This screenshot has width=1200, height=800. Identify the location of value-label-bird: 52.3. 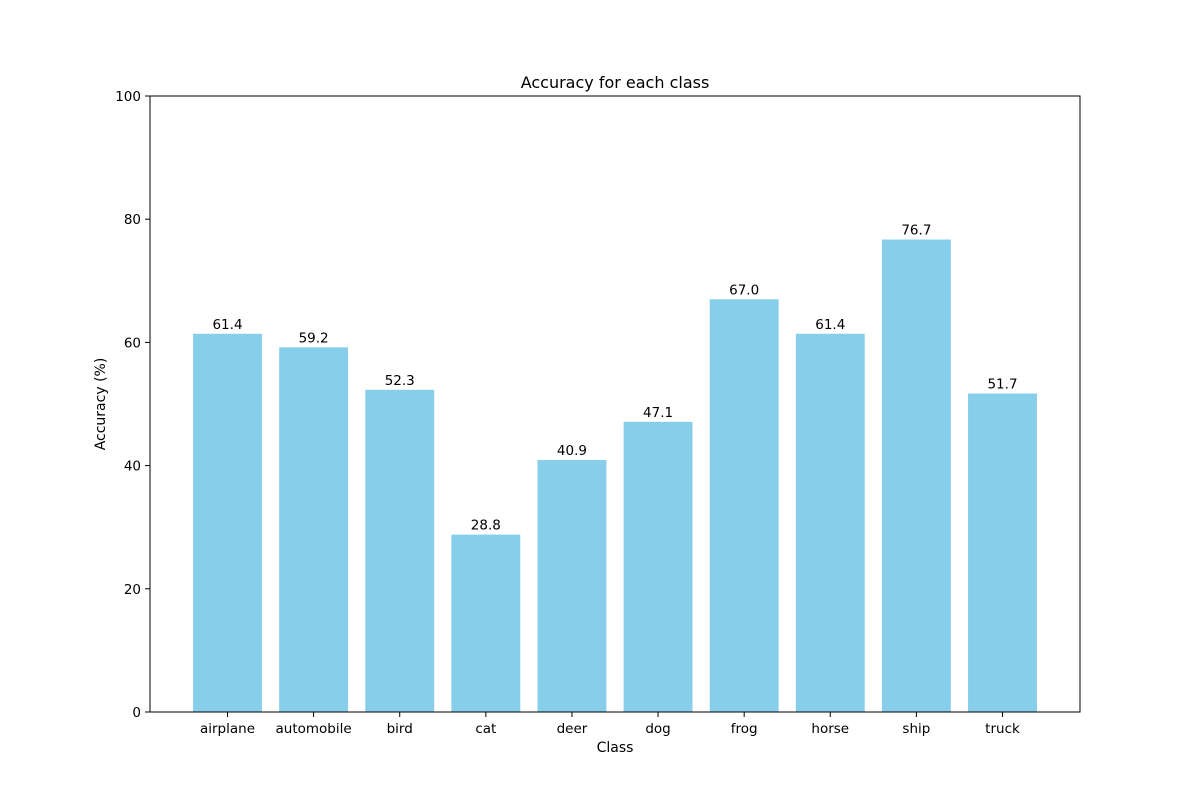
(400, 381).